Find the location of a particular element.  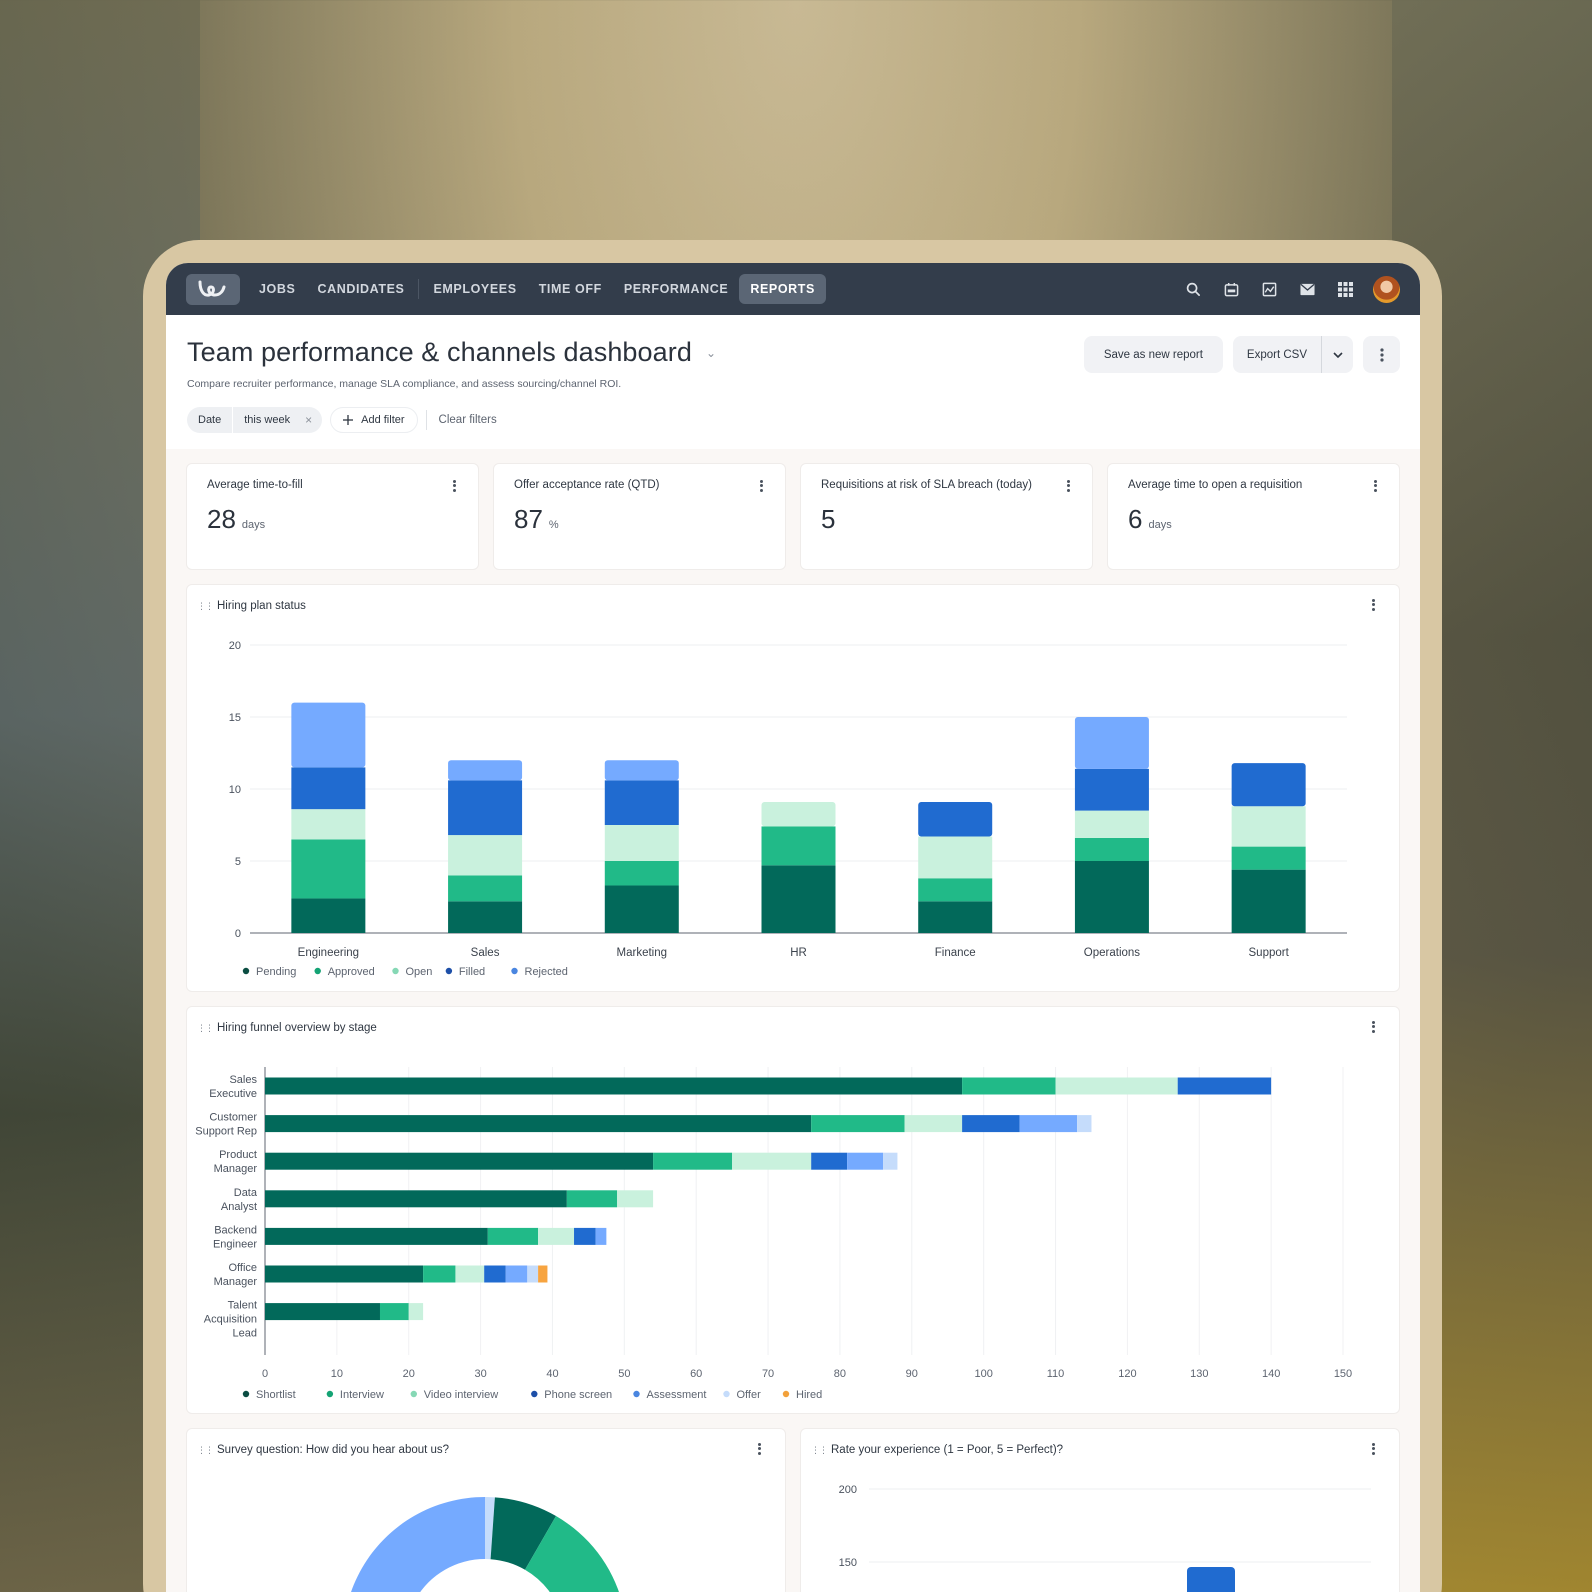

nav-performance: PERFORMANCE is located at coordinates (676, 289).